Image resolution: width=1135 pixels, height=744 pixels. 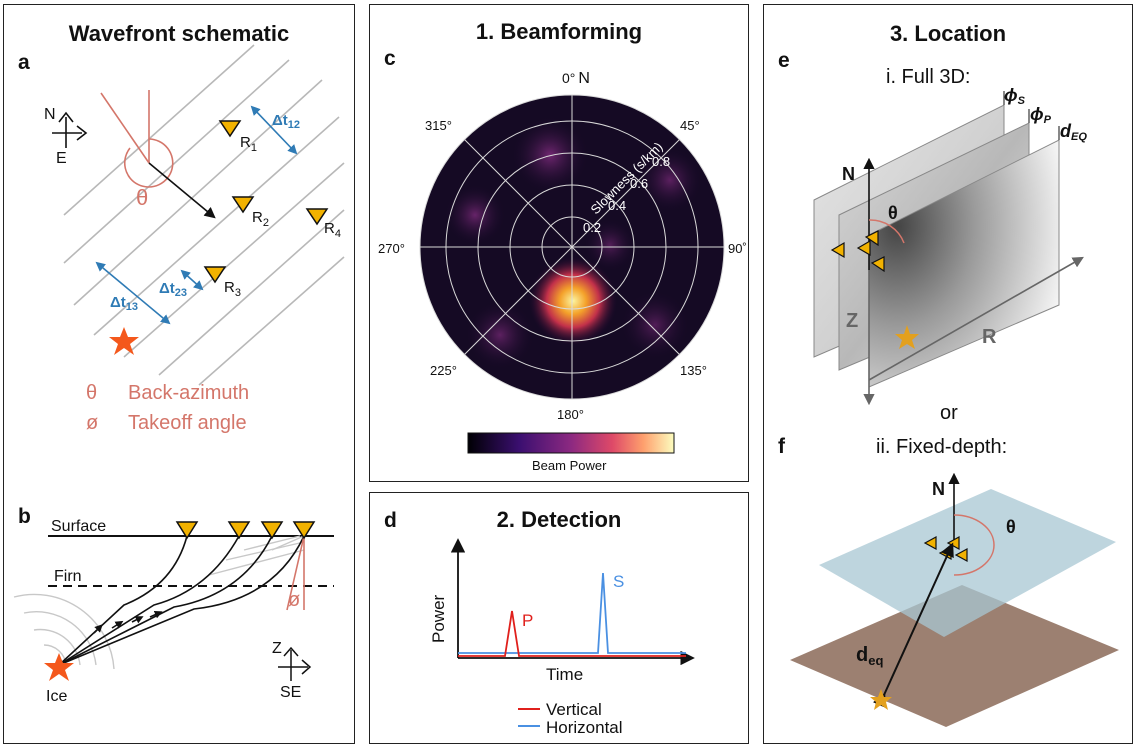 What do you see at coordinates (390, 58) in the screenshot?
I see `panel-label-c: c` at bounding box center [390, 58].